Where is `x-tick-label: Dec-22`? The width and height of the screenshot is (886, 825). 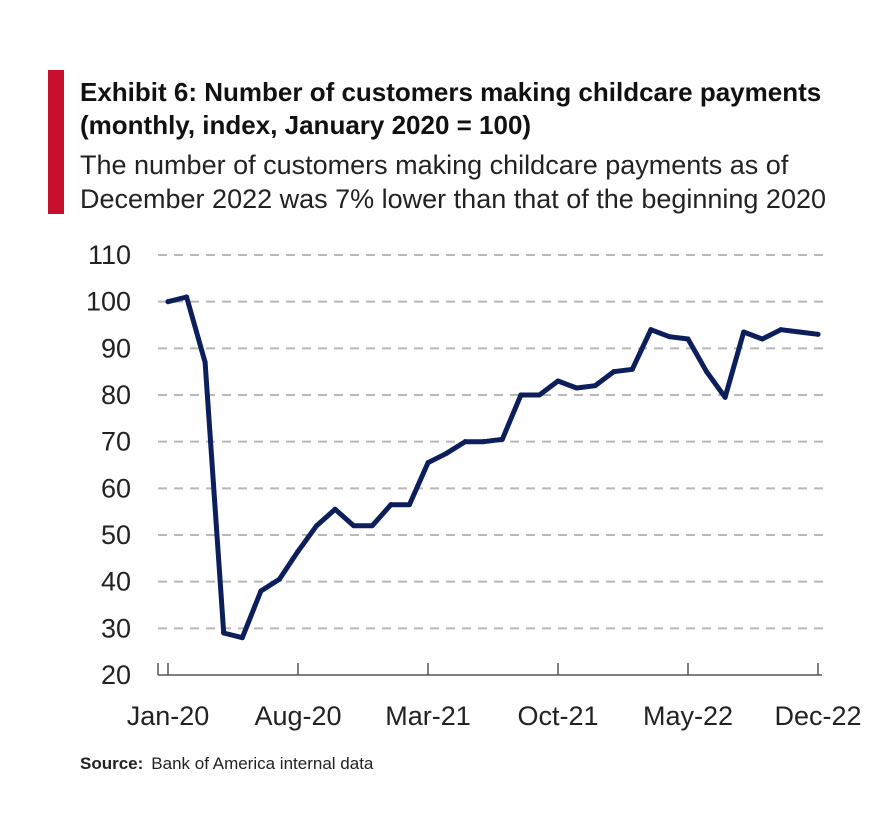 x-tick-label: Dec-22 is located at coordinates (817, 716).